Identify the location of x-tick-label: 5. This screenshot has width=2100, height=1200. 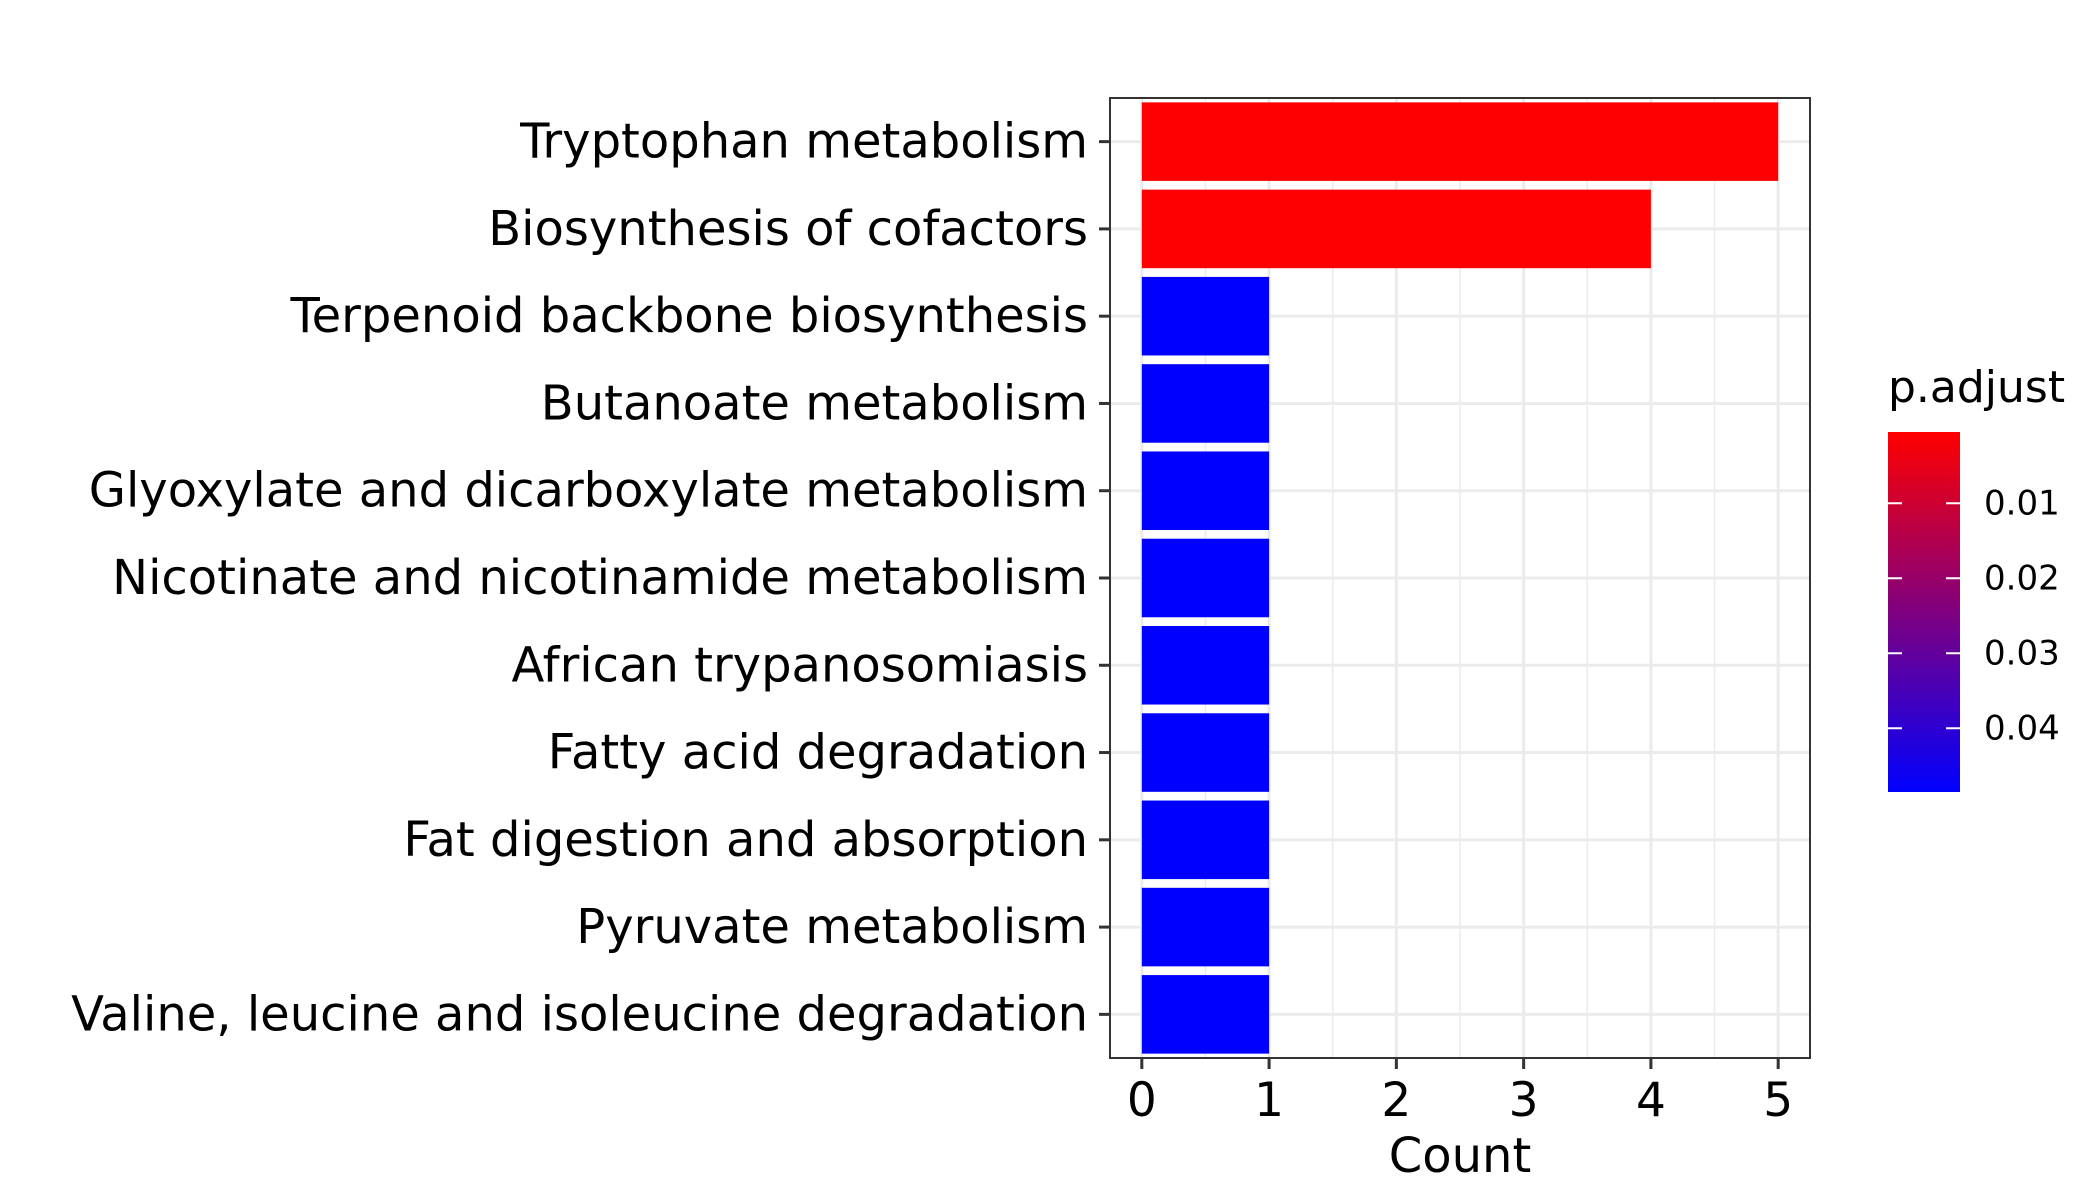
(1778, 1100).